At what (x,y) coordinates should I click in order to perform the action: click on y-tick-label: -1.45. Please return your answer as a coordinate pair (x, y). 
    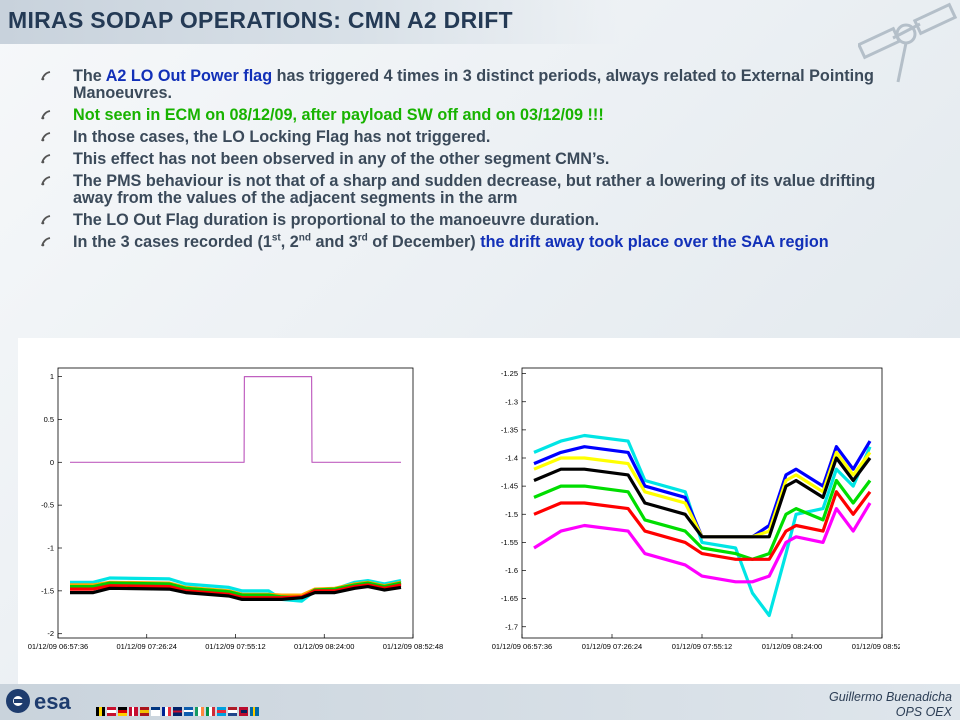
    Looking at the image, I should click on (509, 486).